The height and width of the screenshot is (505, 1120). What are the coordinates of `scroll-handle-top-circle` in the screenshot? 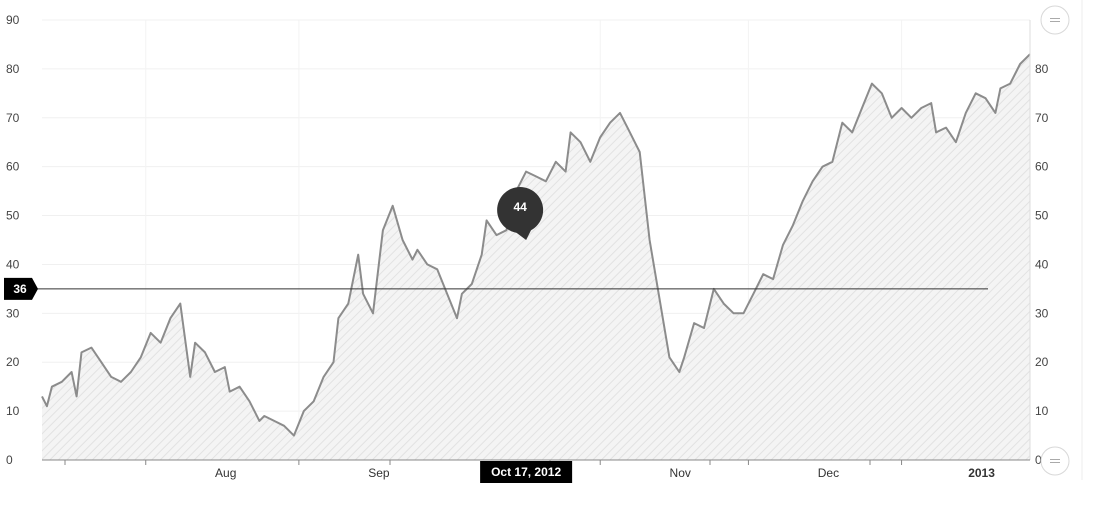 It's located at (1055, 20).